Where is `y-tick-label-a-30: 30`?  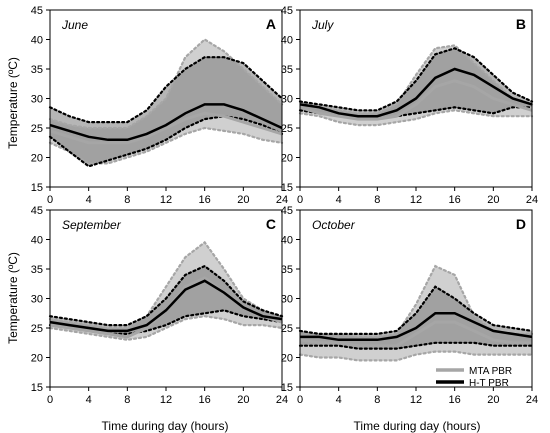 y-tick-label-a-30: 30 is located at coordinates (37, 100).